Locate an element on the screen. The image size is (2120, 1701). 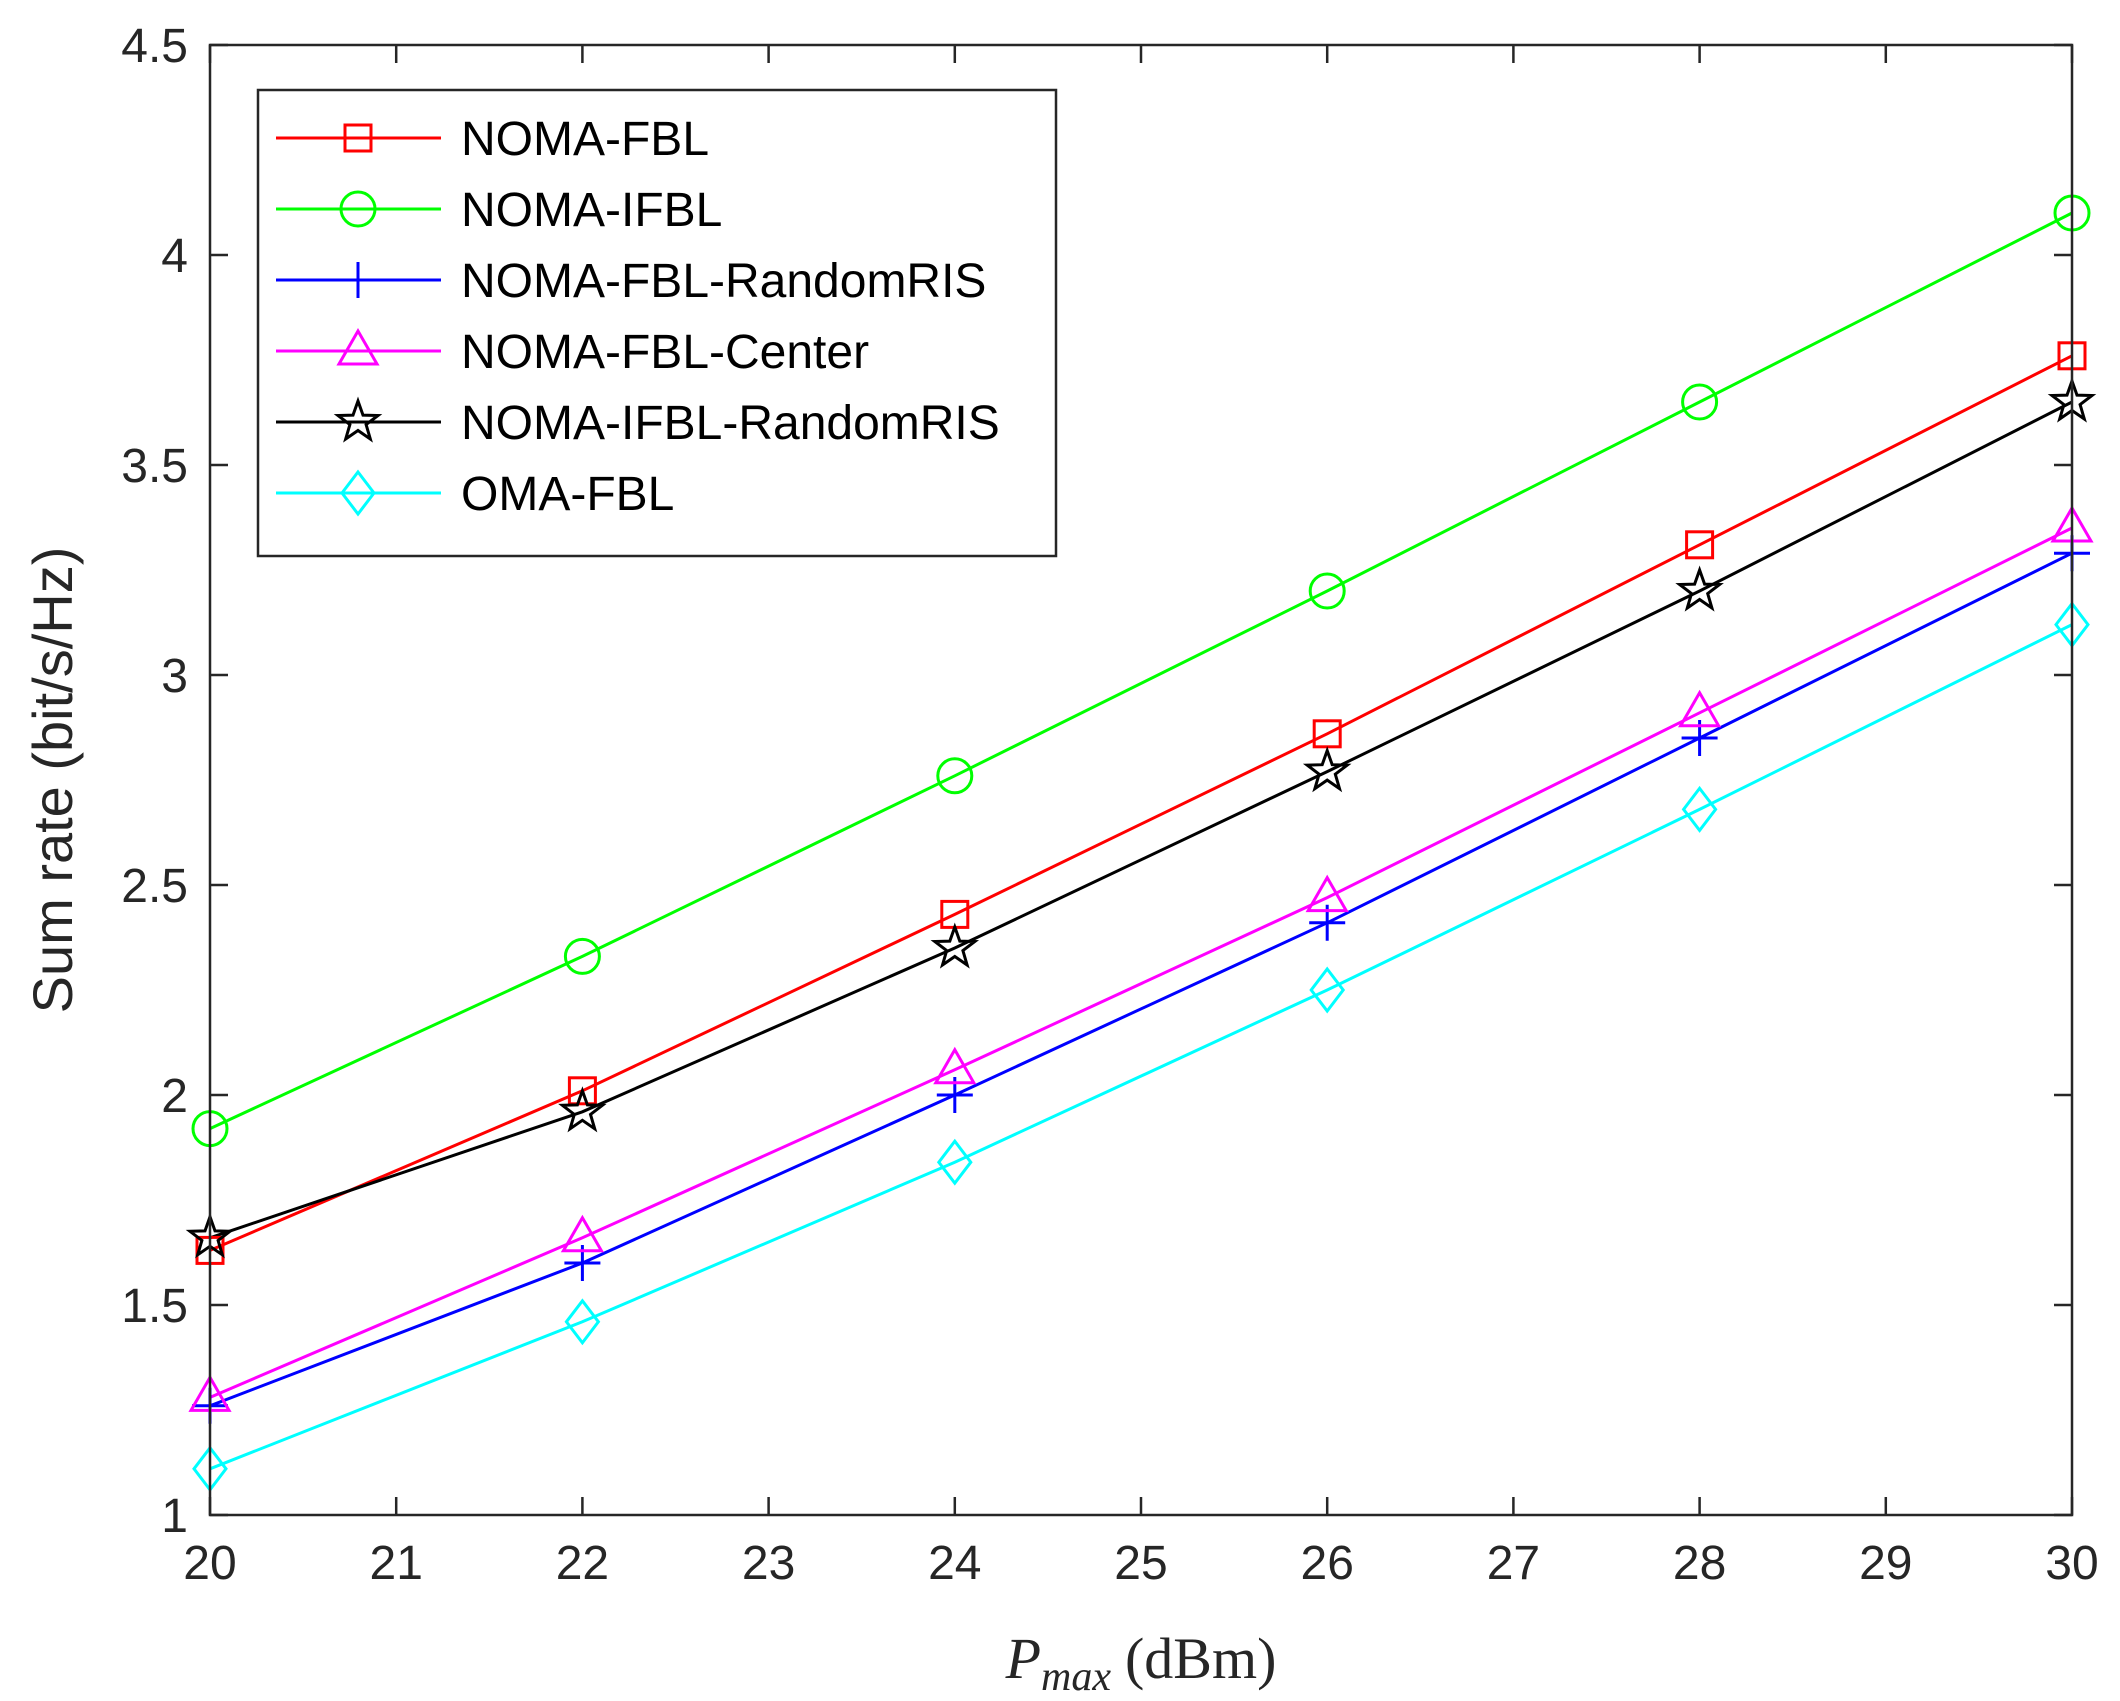
y-tick-label-0: 1 is located at coordinates (174, 1516).